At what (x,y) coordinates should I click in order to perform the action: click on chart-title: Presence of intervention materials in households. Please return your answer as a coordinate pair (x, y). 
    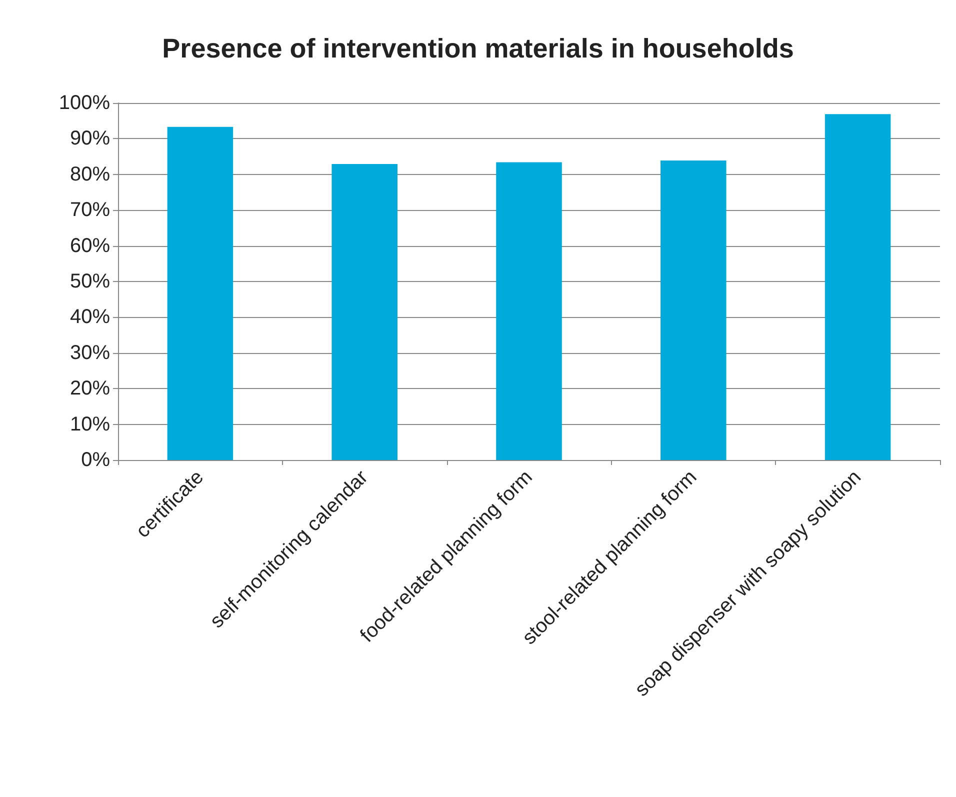
    Looking at the image, I should click on (478, 49).